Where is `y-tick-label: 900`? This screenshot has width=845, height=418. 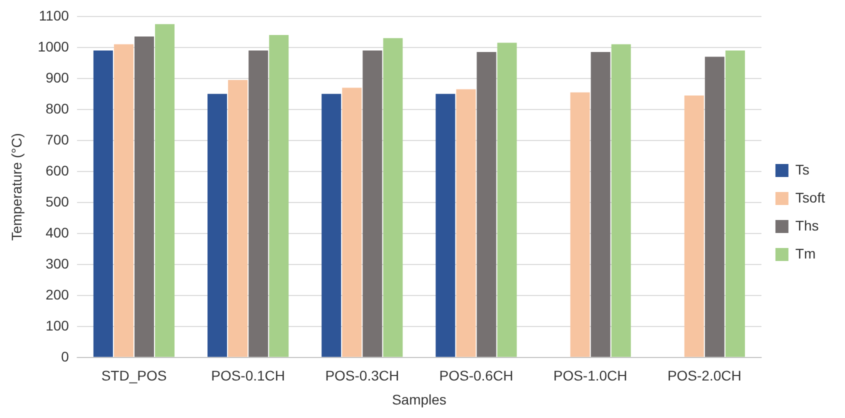
y-tick-label: 900 is located at coordinates (58, 77).